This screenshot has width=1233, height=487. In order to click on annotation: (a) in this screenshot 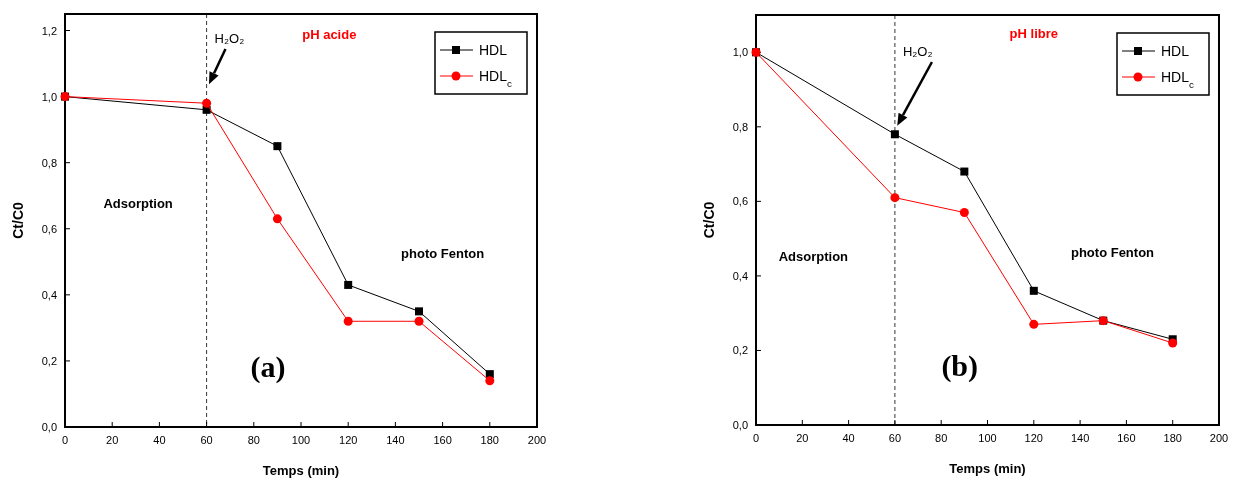, I will do `click(268, 367)`.